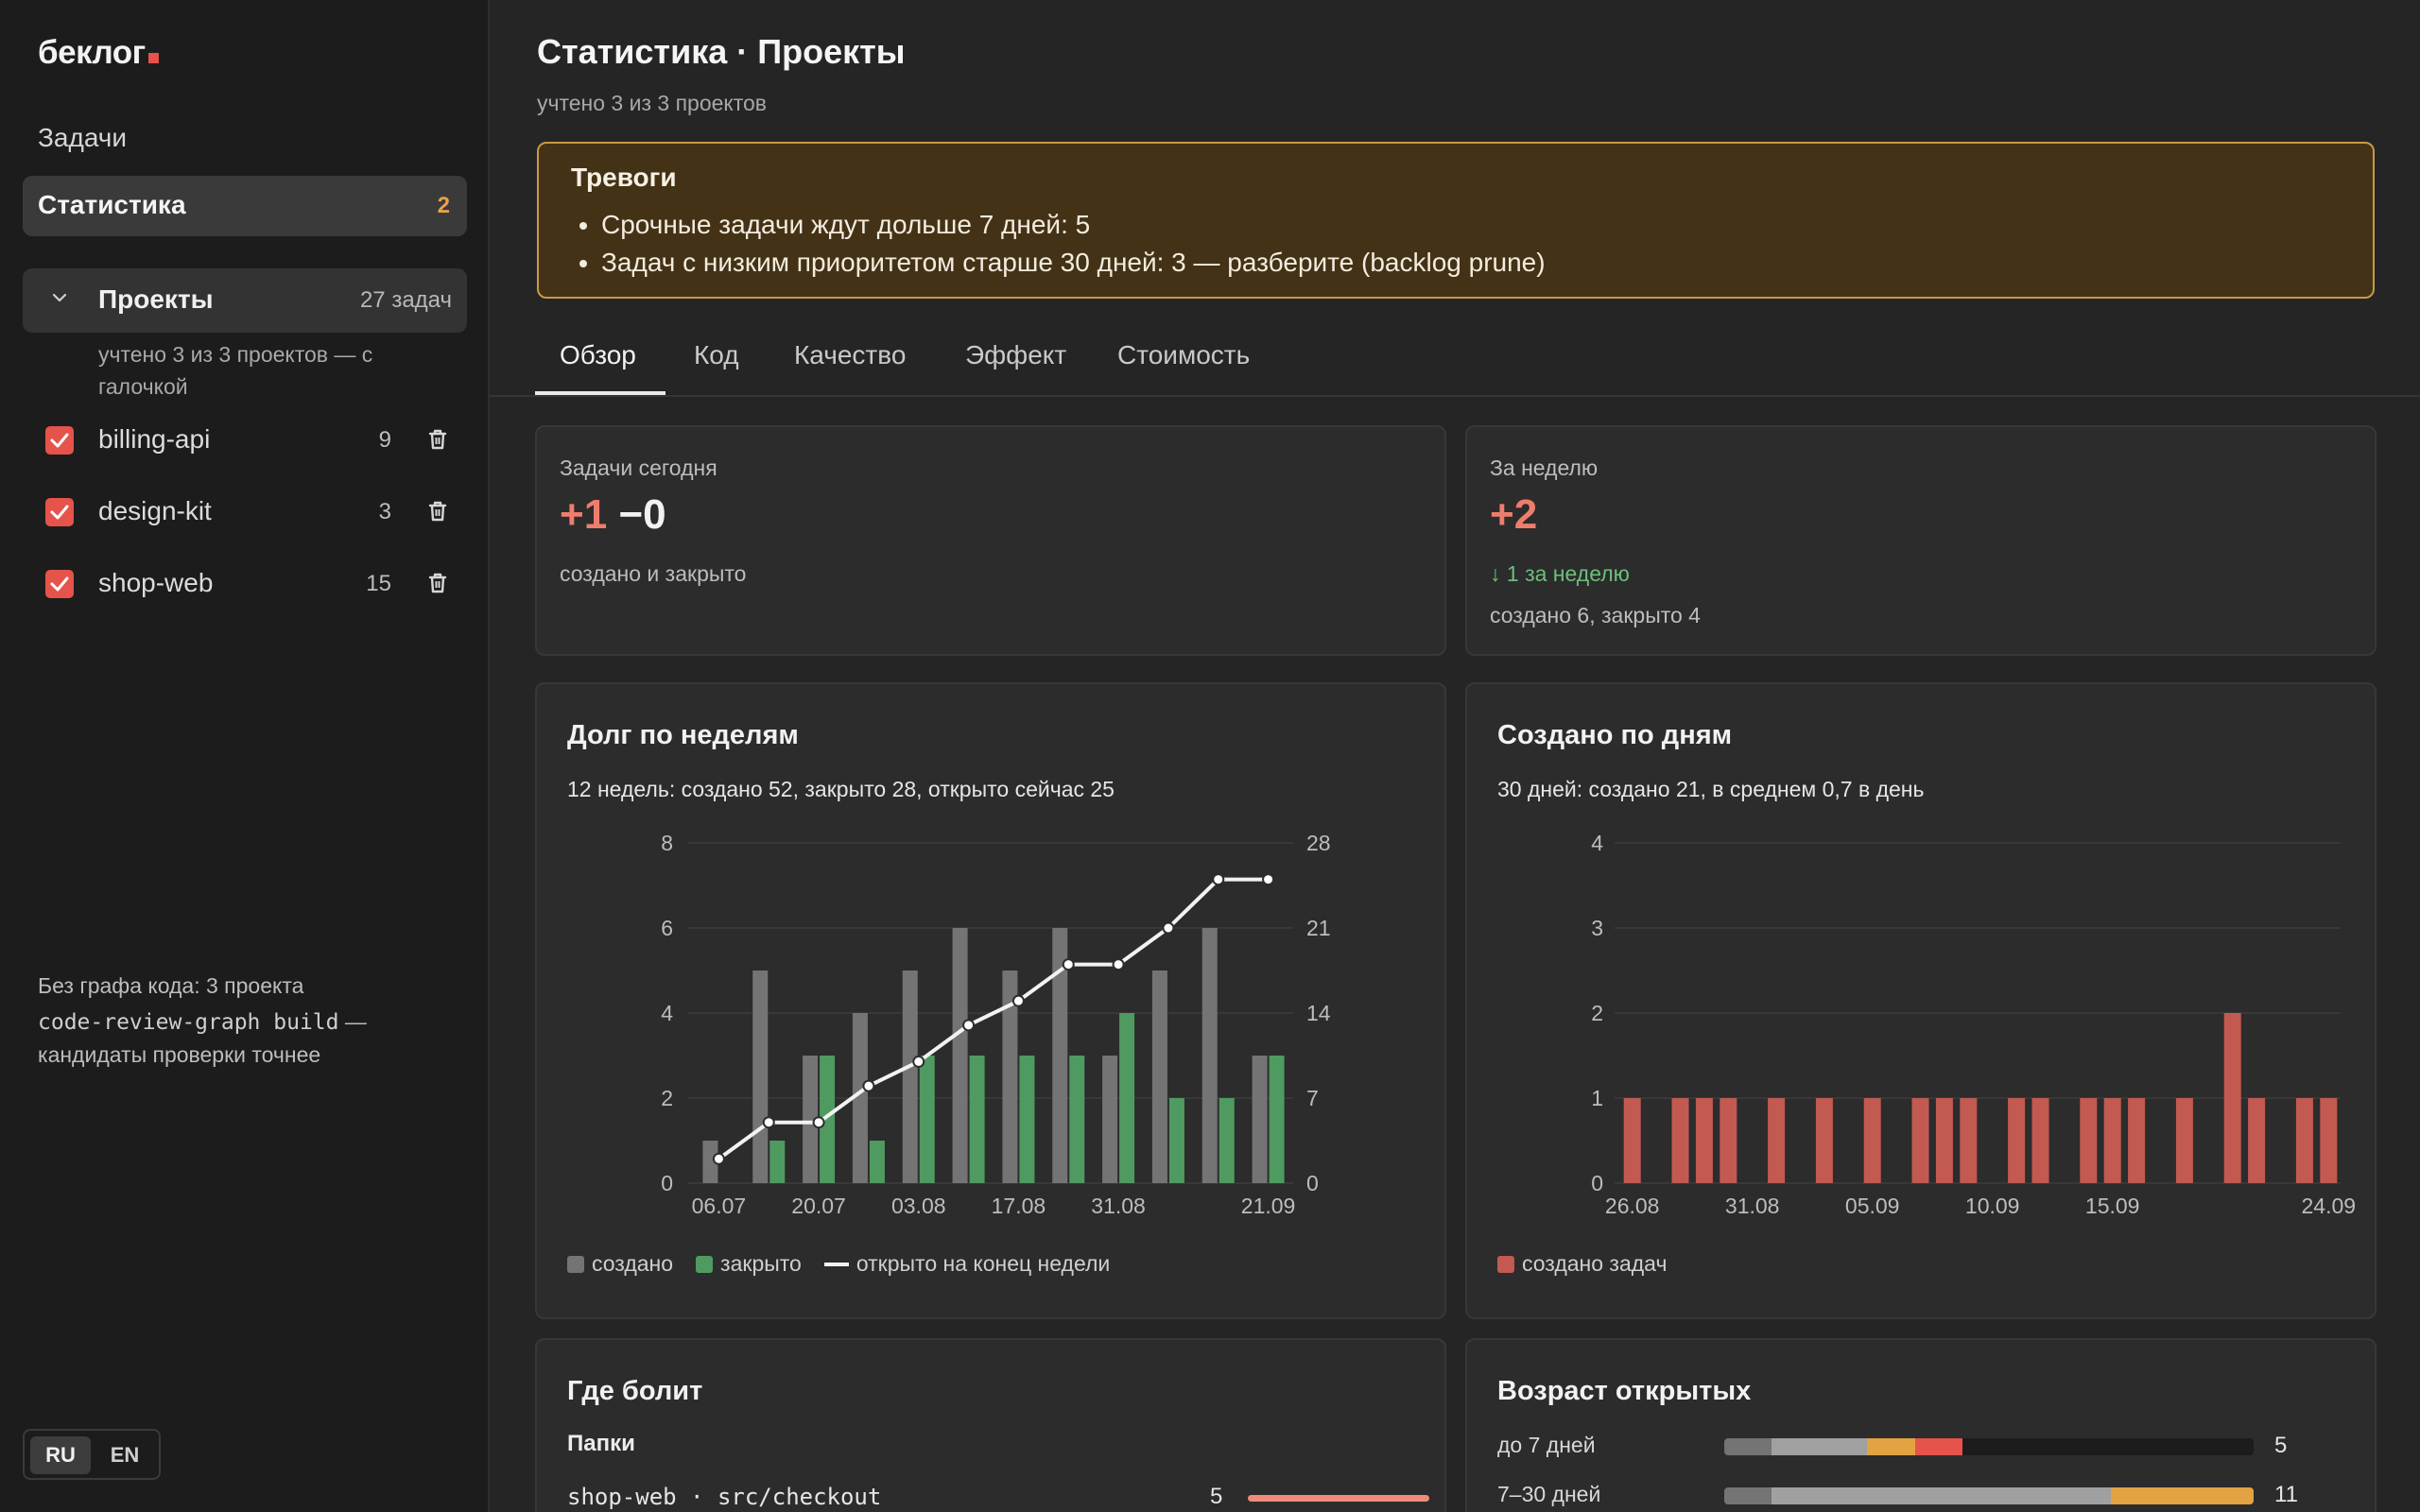 Image resolution: width=2420 pixels, height=1512 pixels. Describe the element at coordinates (705, 1264) in the screenshot. I see `legend-swatch-closed` at that location.